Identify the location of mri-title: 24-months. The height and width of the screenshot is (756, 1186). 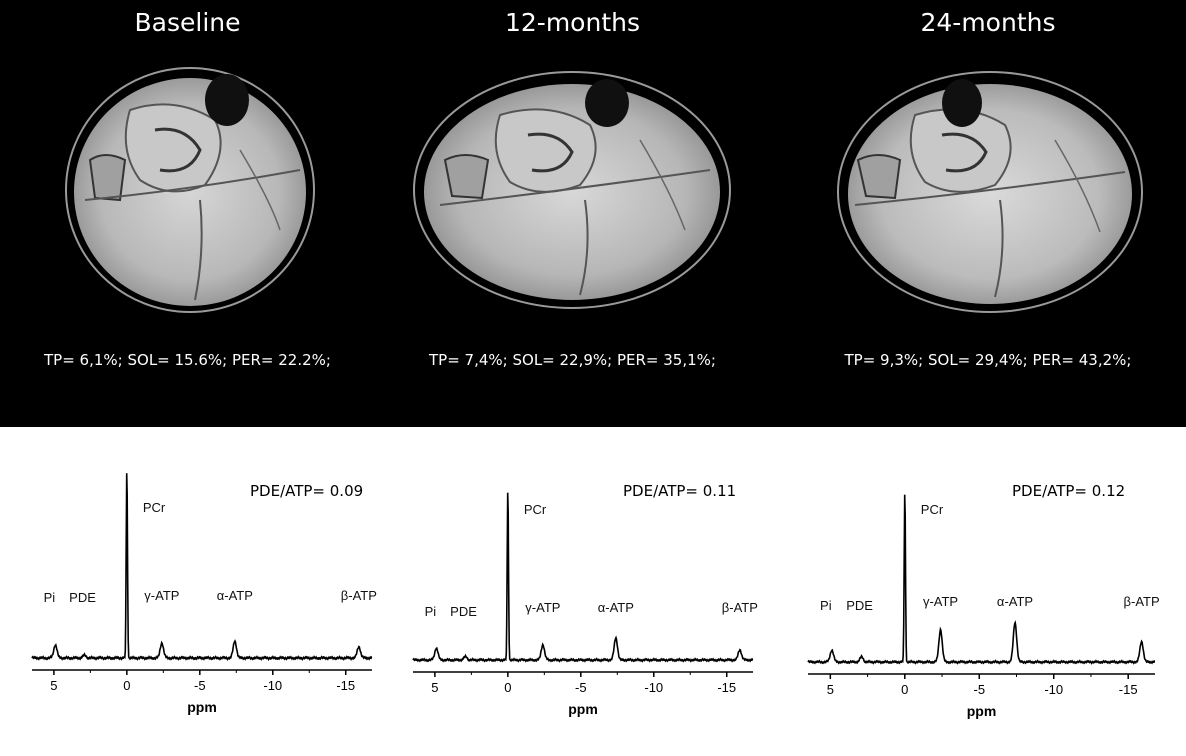
(988, 22).